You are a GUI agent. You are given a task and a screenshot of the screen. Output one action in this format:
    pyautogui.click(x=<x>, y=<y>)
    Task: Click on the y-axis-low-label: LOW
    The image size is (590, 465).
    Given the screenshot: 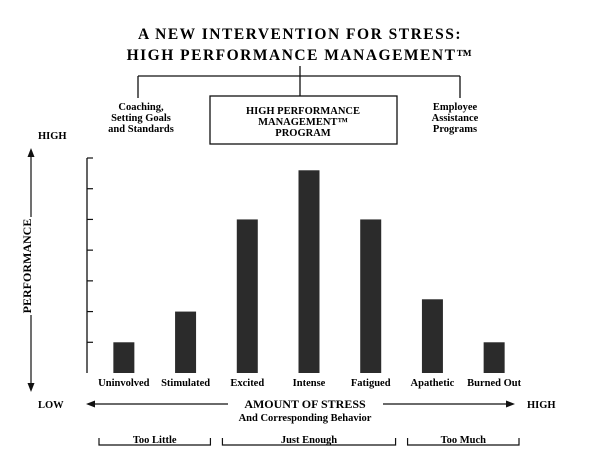 What is the action you would take?
    pyautogui.click(x=51, y=405)
    